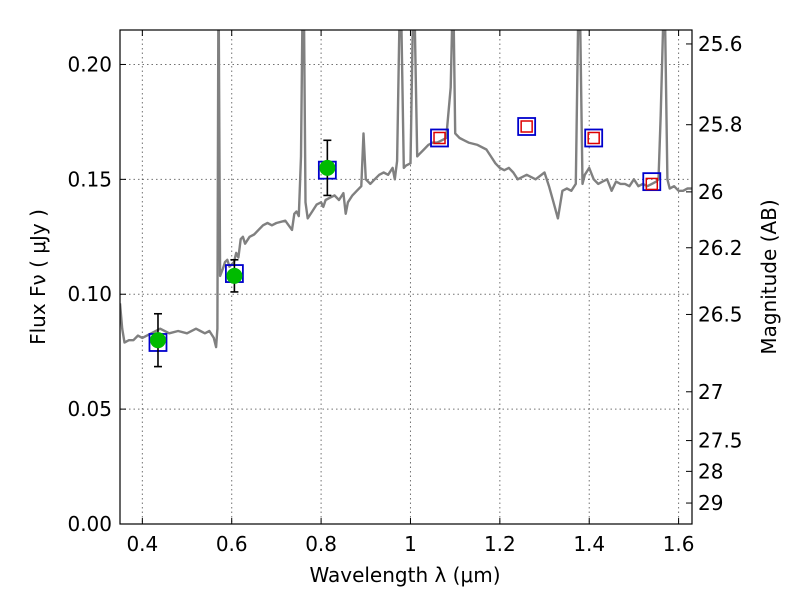  I want to click on y-tick-label: 0.10, so click(89, 294).